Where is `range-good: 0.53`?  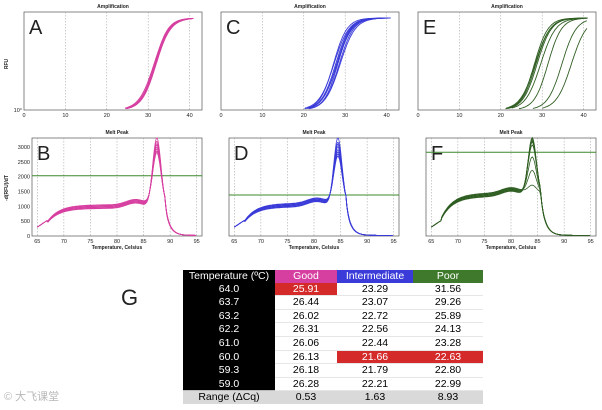
range-good: 0.53 is located at coordinates (306, 397).